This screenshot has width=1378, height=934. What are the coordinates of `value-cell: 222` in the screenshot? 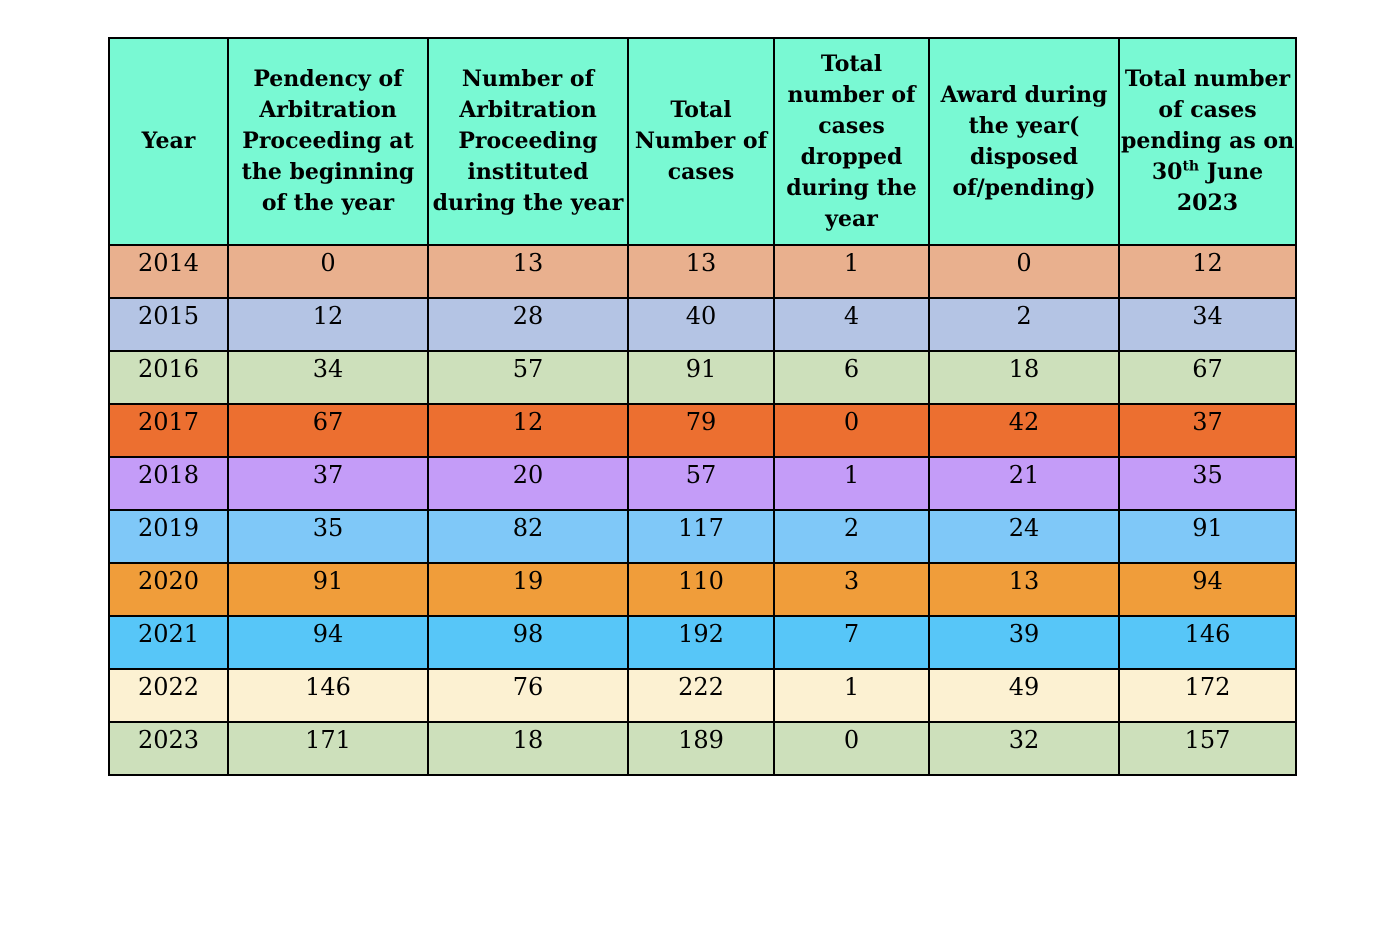 It's located at (701, 695).